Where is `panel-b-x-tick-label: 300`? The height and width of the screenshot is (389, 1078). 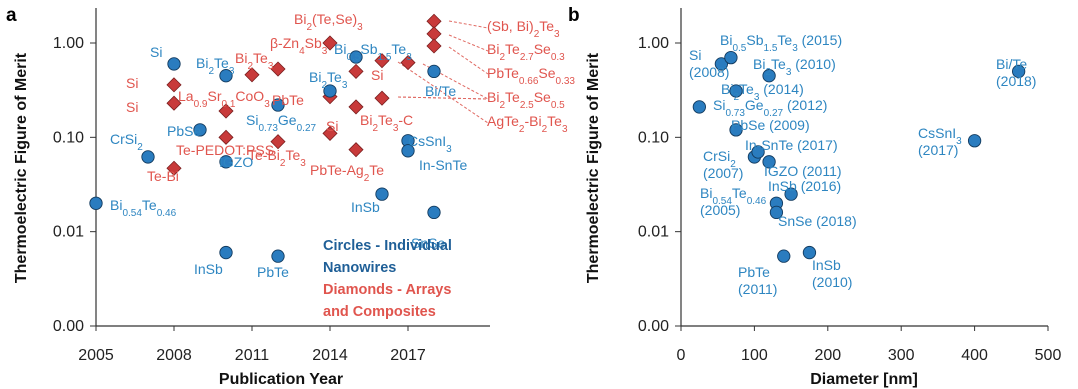 panel-b-x-tick-label: 300 is located at coordinates (901, 355).